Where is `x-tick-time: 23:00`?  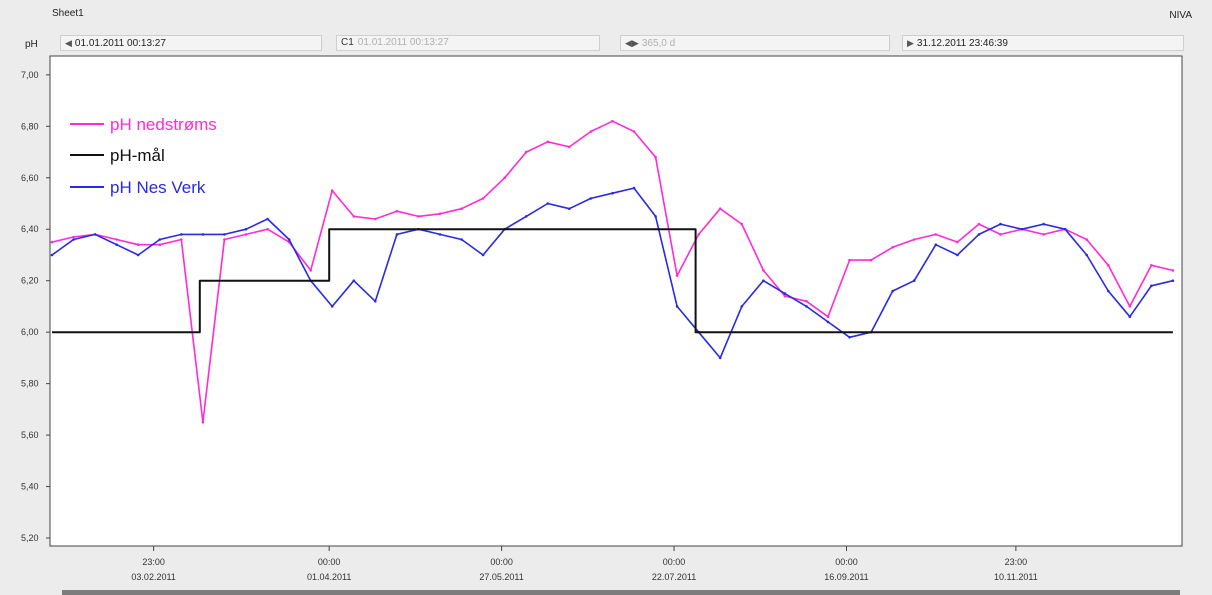 x-tick-time: 23:00 is located at coordinates (1016, 562).